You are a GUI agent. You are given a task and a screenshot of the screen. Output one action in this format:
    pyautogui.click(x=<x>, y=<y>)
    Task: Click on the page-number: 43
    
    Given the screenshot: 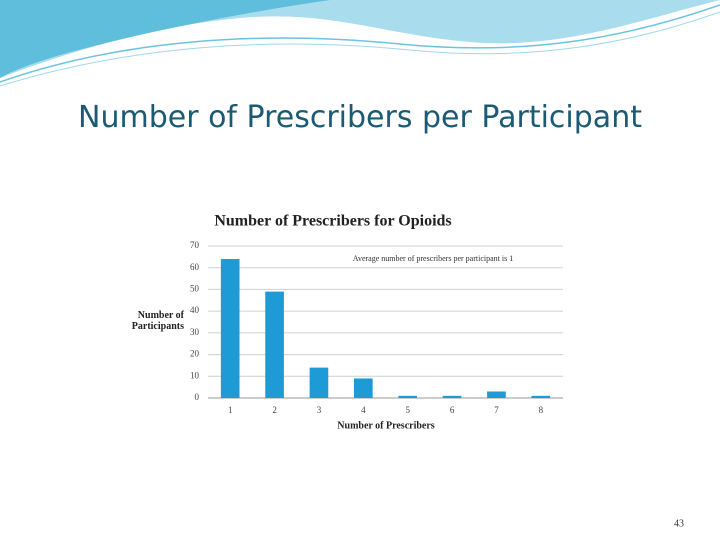 What is the action you would take?
    pyautogui.click(x=679, y=523)
    